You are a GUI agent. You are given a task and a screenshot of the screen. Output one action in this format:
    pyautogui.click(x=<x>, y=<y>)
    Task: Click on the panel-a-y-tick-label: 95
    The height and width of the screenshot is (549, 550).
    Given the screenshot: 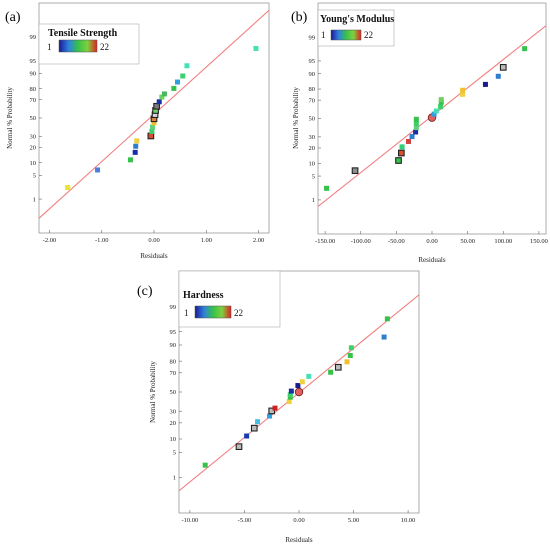 What is the action you would take?
    pyautogui.click(x=33, y=61)
    